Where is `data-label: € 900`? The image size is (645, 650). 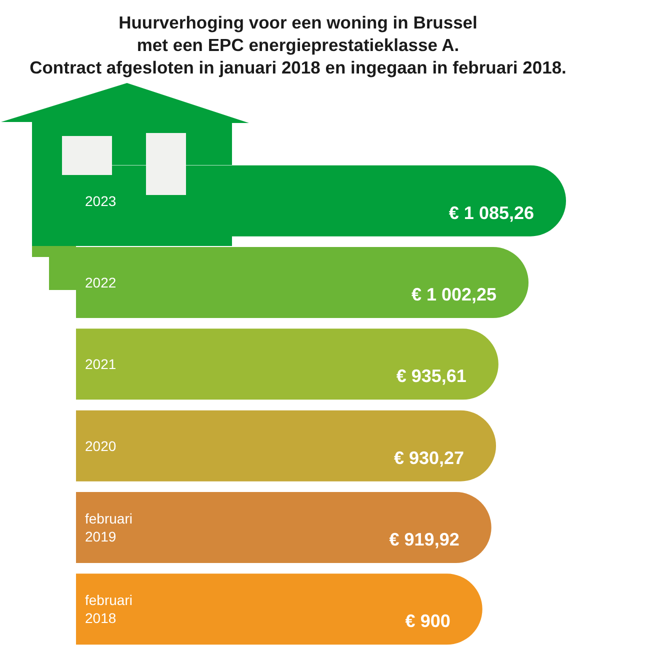 data-label: € 900 is located at coordinates (427, 621).